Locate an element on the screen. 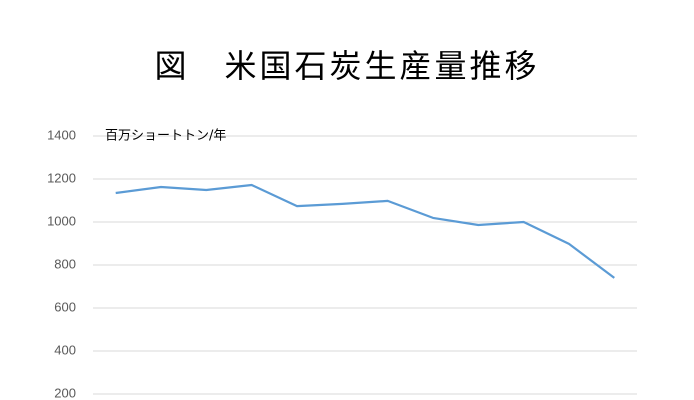 This screenshot has width=694, height=400. y-tick-label: 400 is located at coordinates (65, 349).